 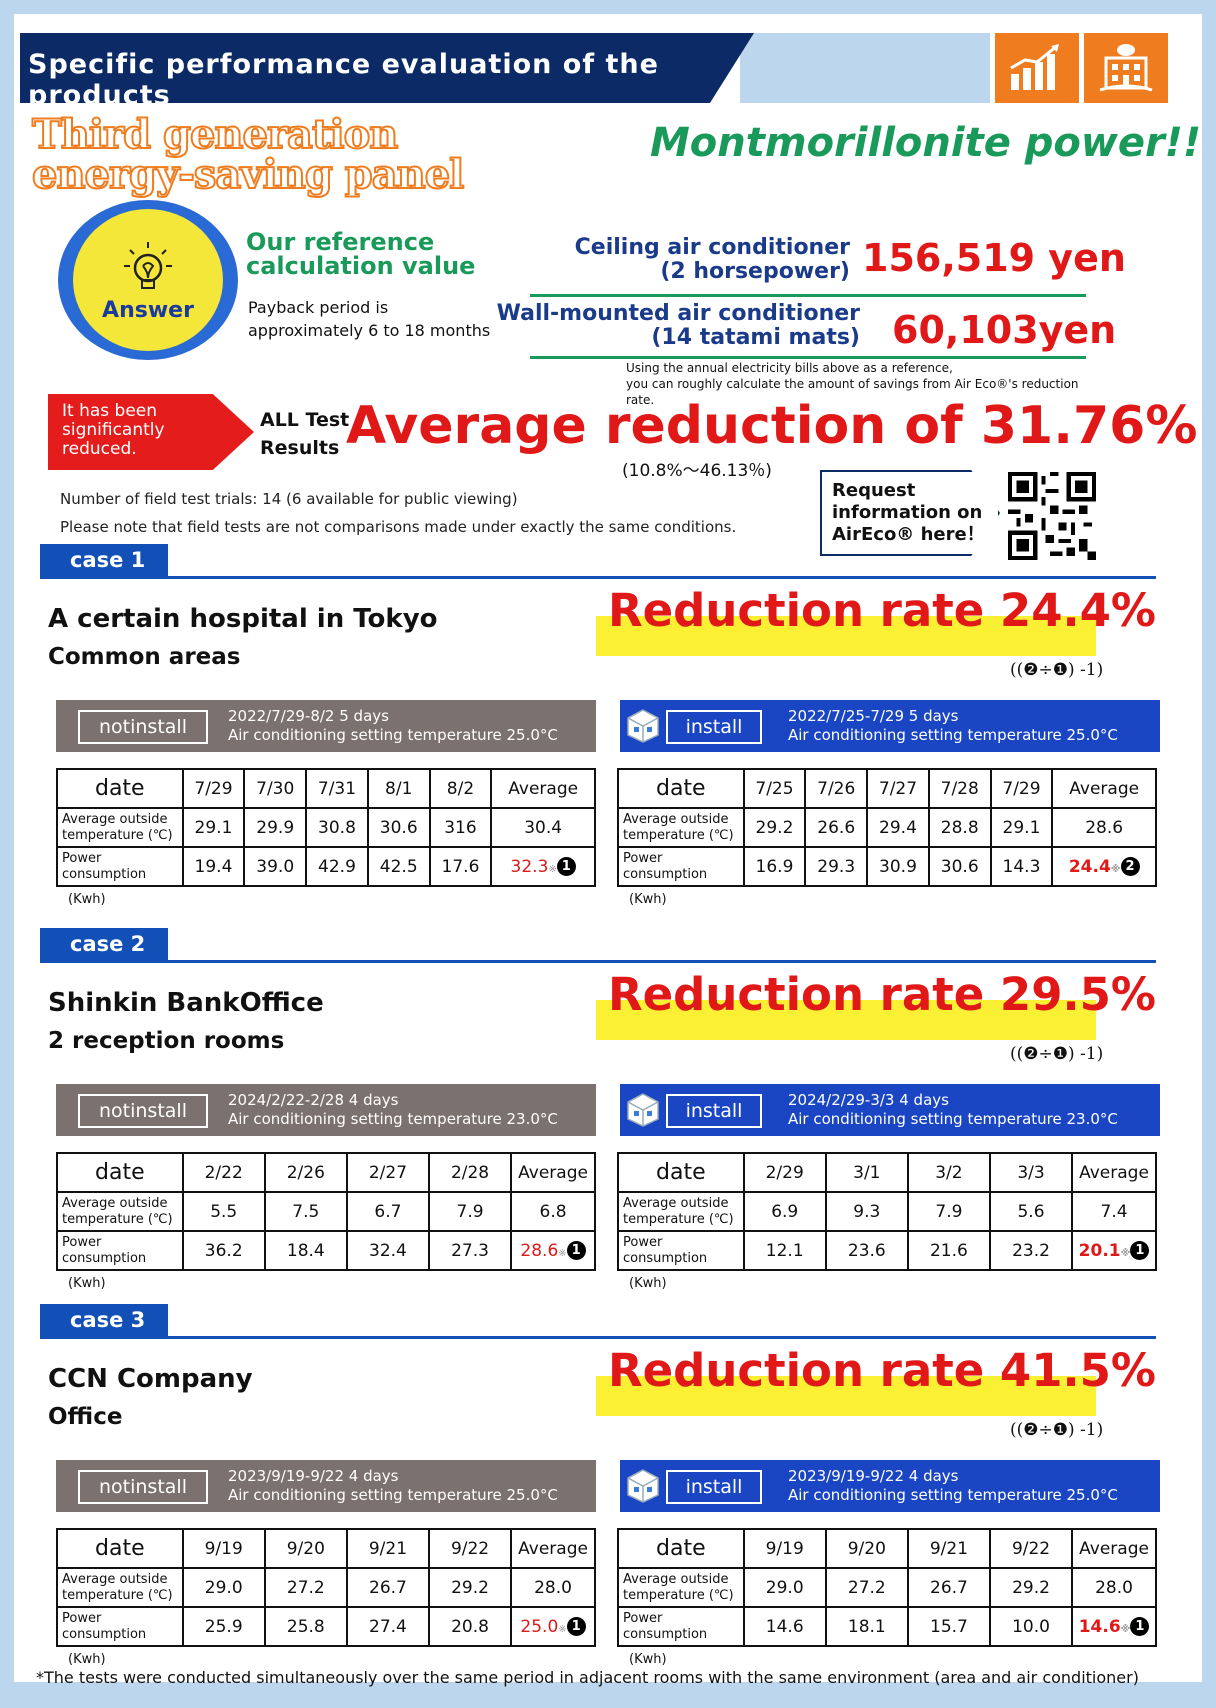 What do you see at coordinates (337, 866) in the screenshot?
I see `power-cell: 42.9` at bounding box center [337, 866].